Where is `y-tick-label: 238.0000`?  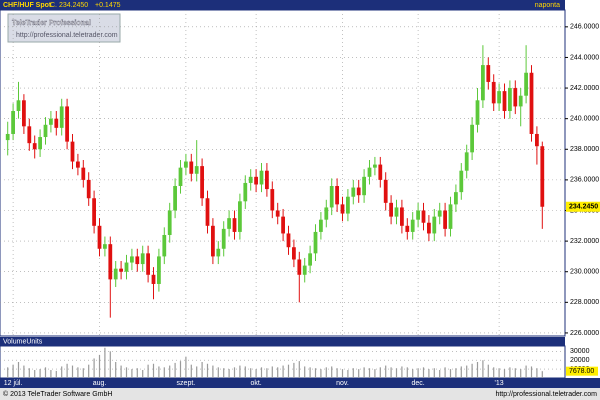
y-tick-label: 238.0000 is located at coordinates (584, 149).